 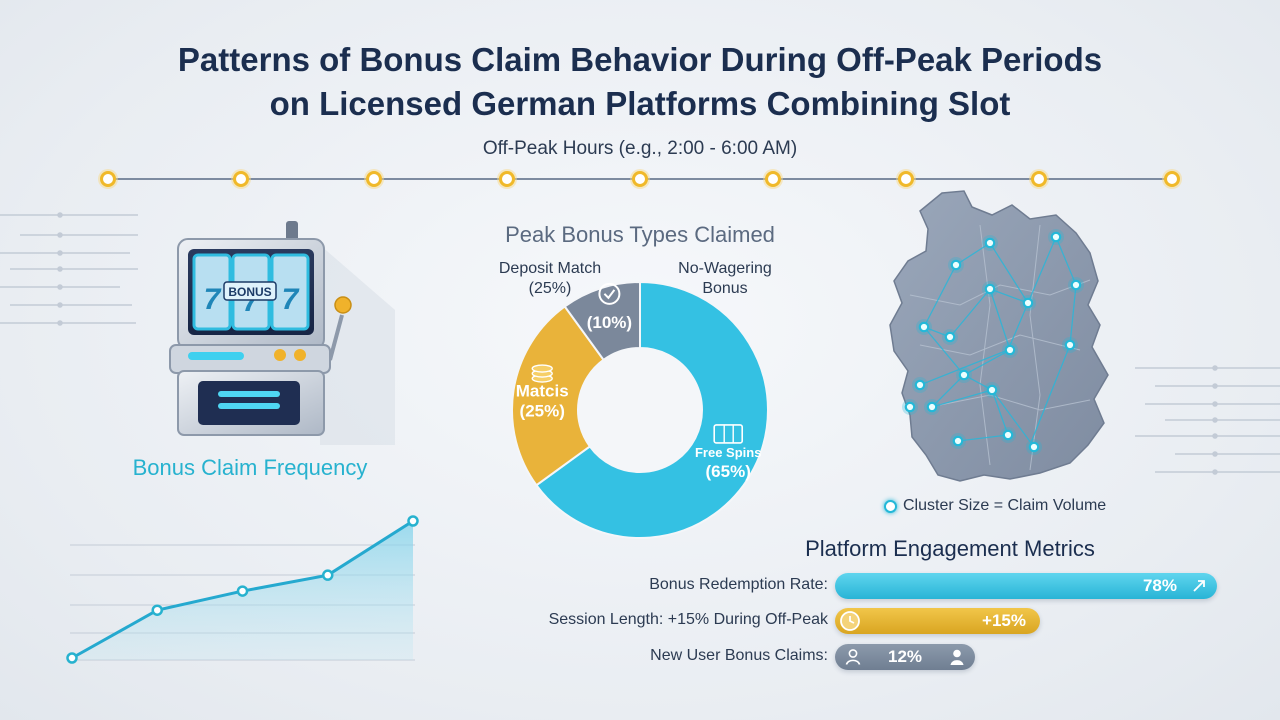 What do you see at coordinates (850, 621) in the screenshot?
I see `clock-icon` at bounding box center [850, 621].